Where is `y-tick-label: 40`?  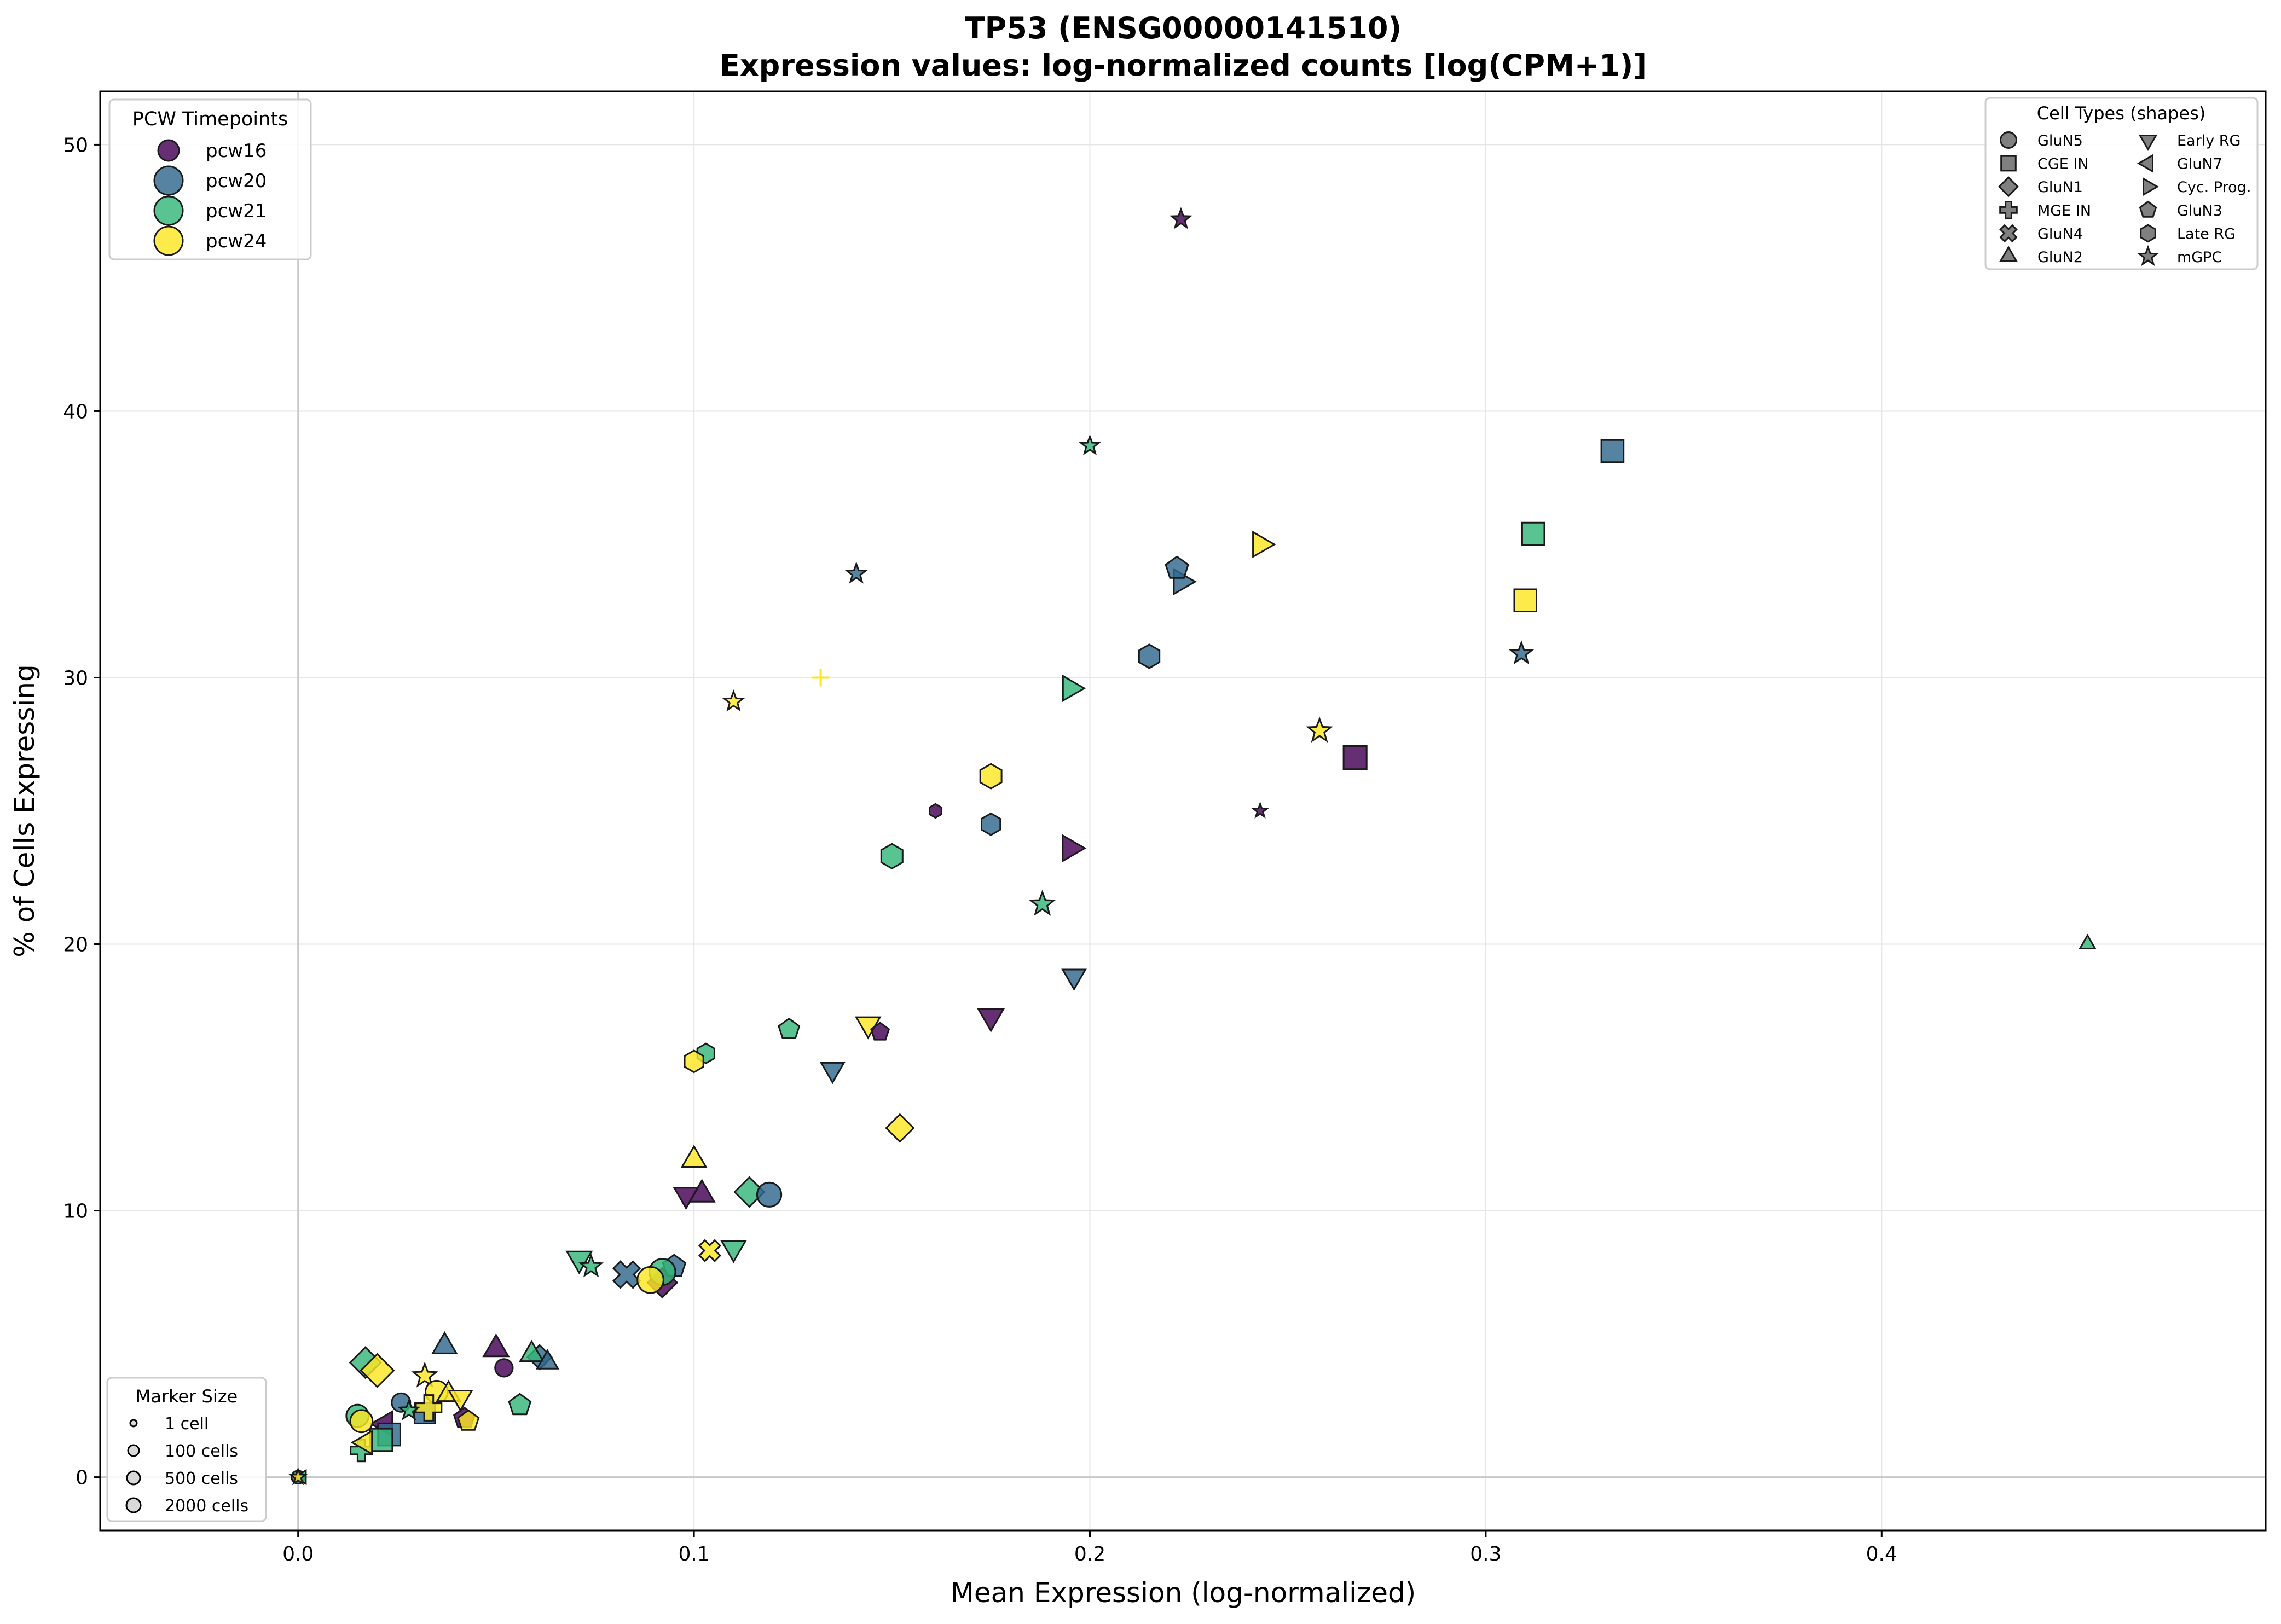
y-tick-label: 40 is located at coordinates (75, 412).